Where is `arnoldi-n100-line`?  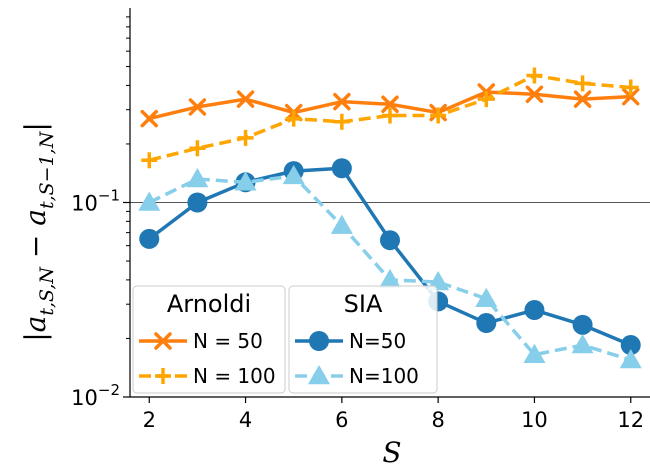 arnoldi-n100-line is located at coordinates (389, 117).